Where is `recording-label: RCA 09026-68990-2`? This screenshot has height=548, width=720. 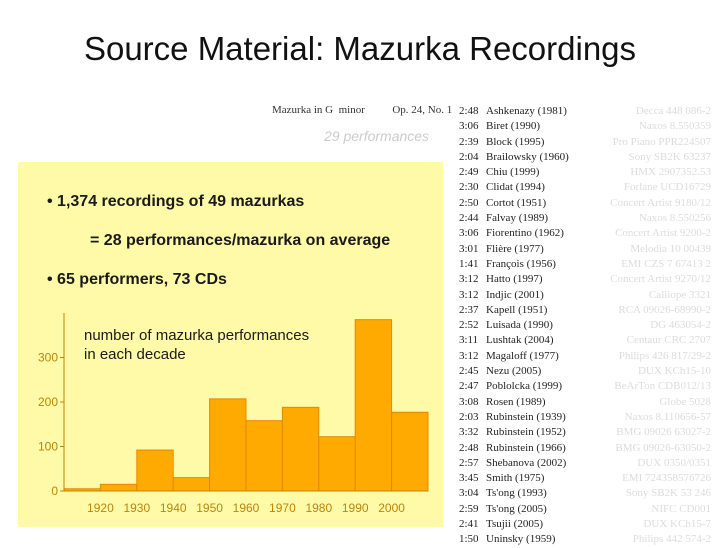 recording-label: RCA 09026-68990-2 is located at coordinates (664, 309).